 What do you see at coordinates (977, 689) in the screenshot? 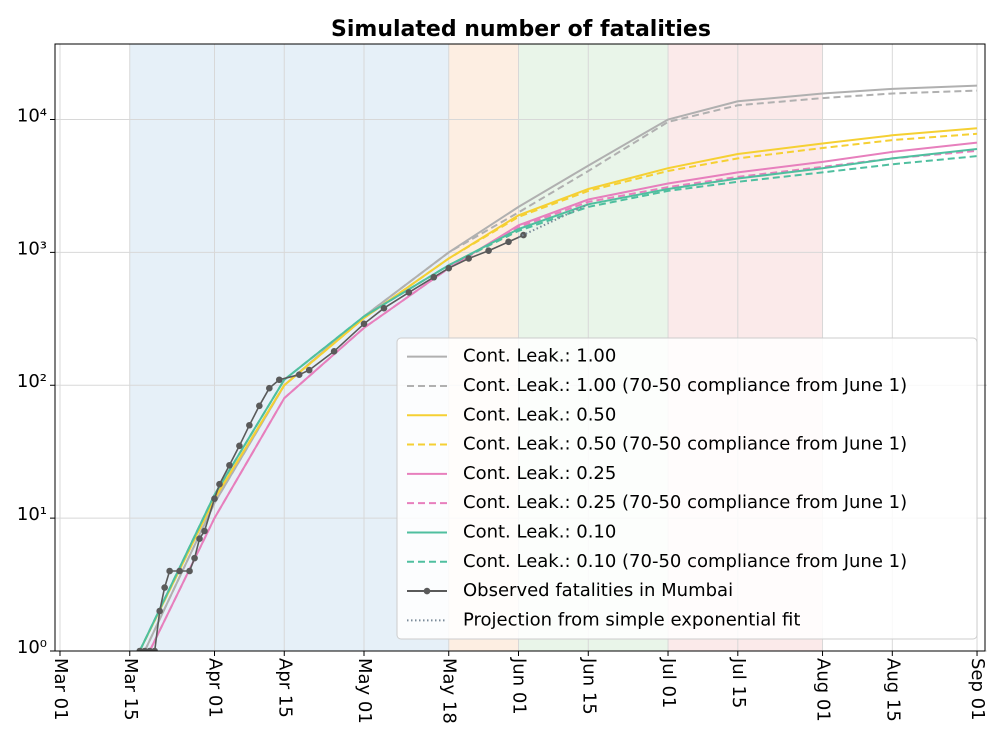
I see `x-tick-label: Sep 01` at bounding box center [977, 689].